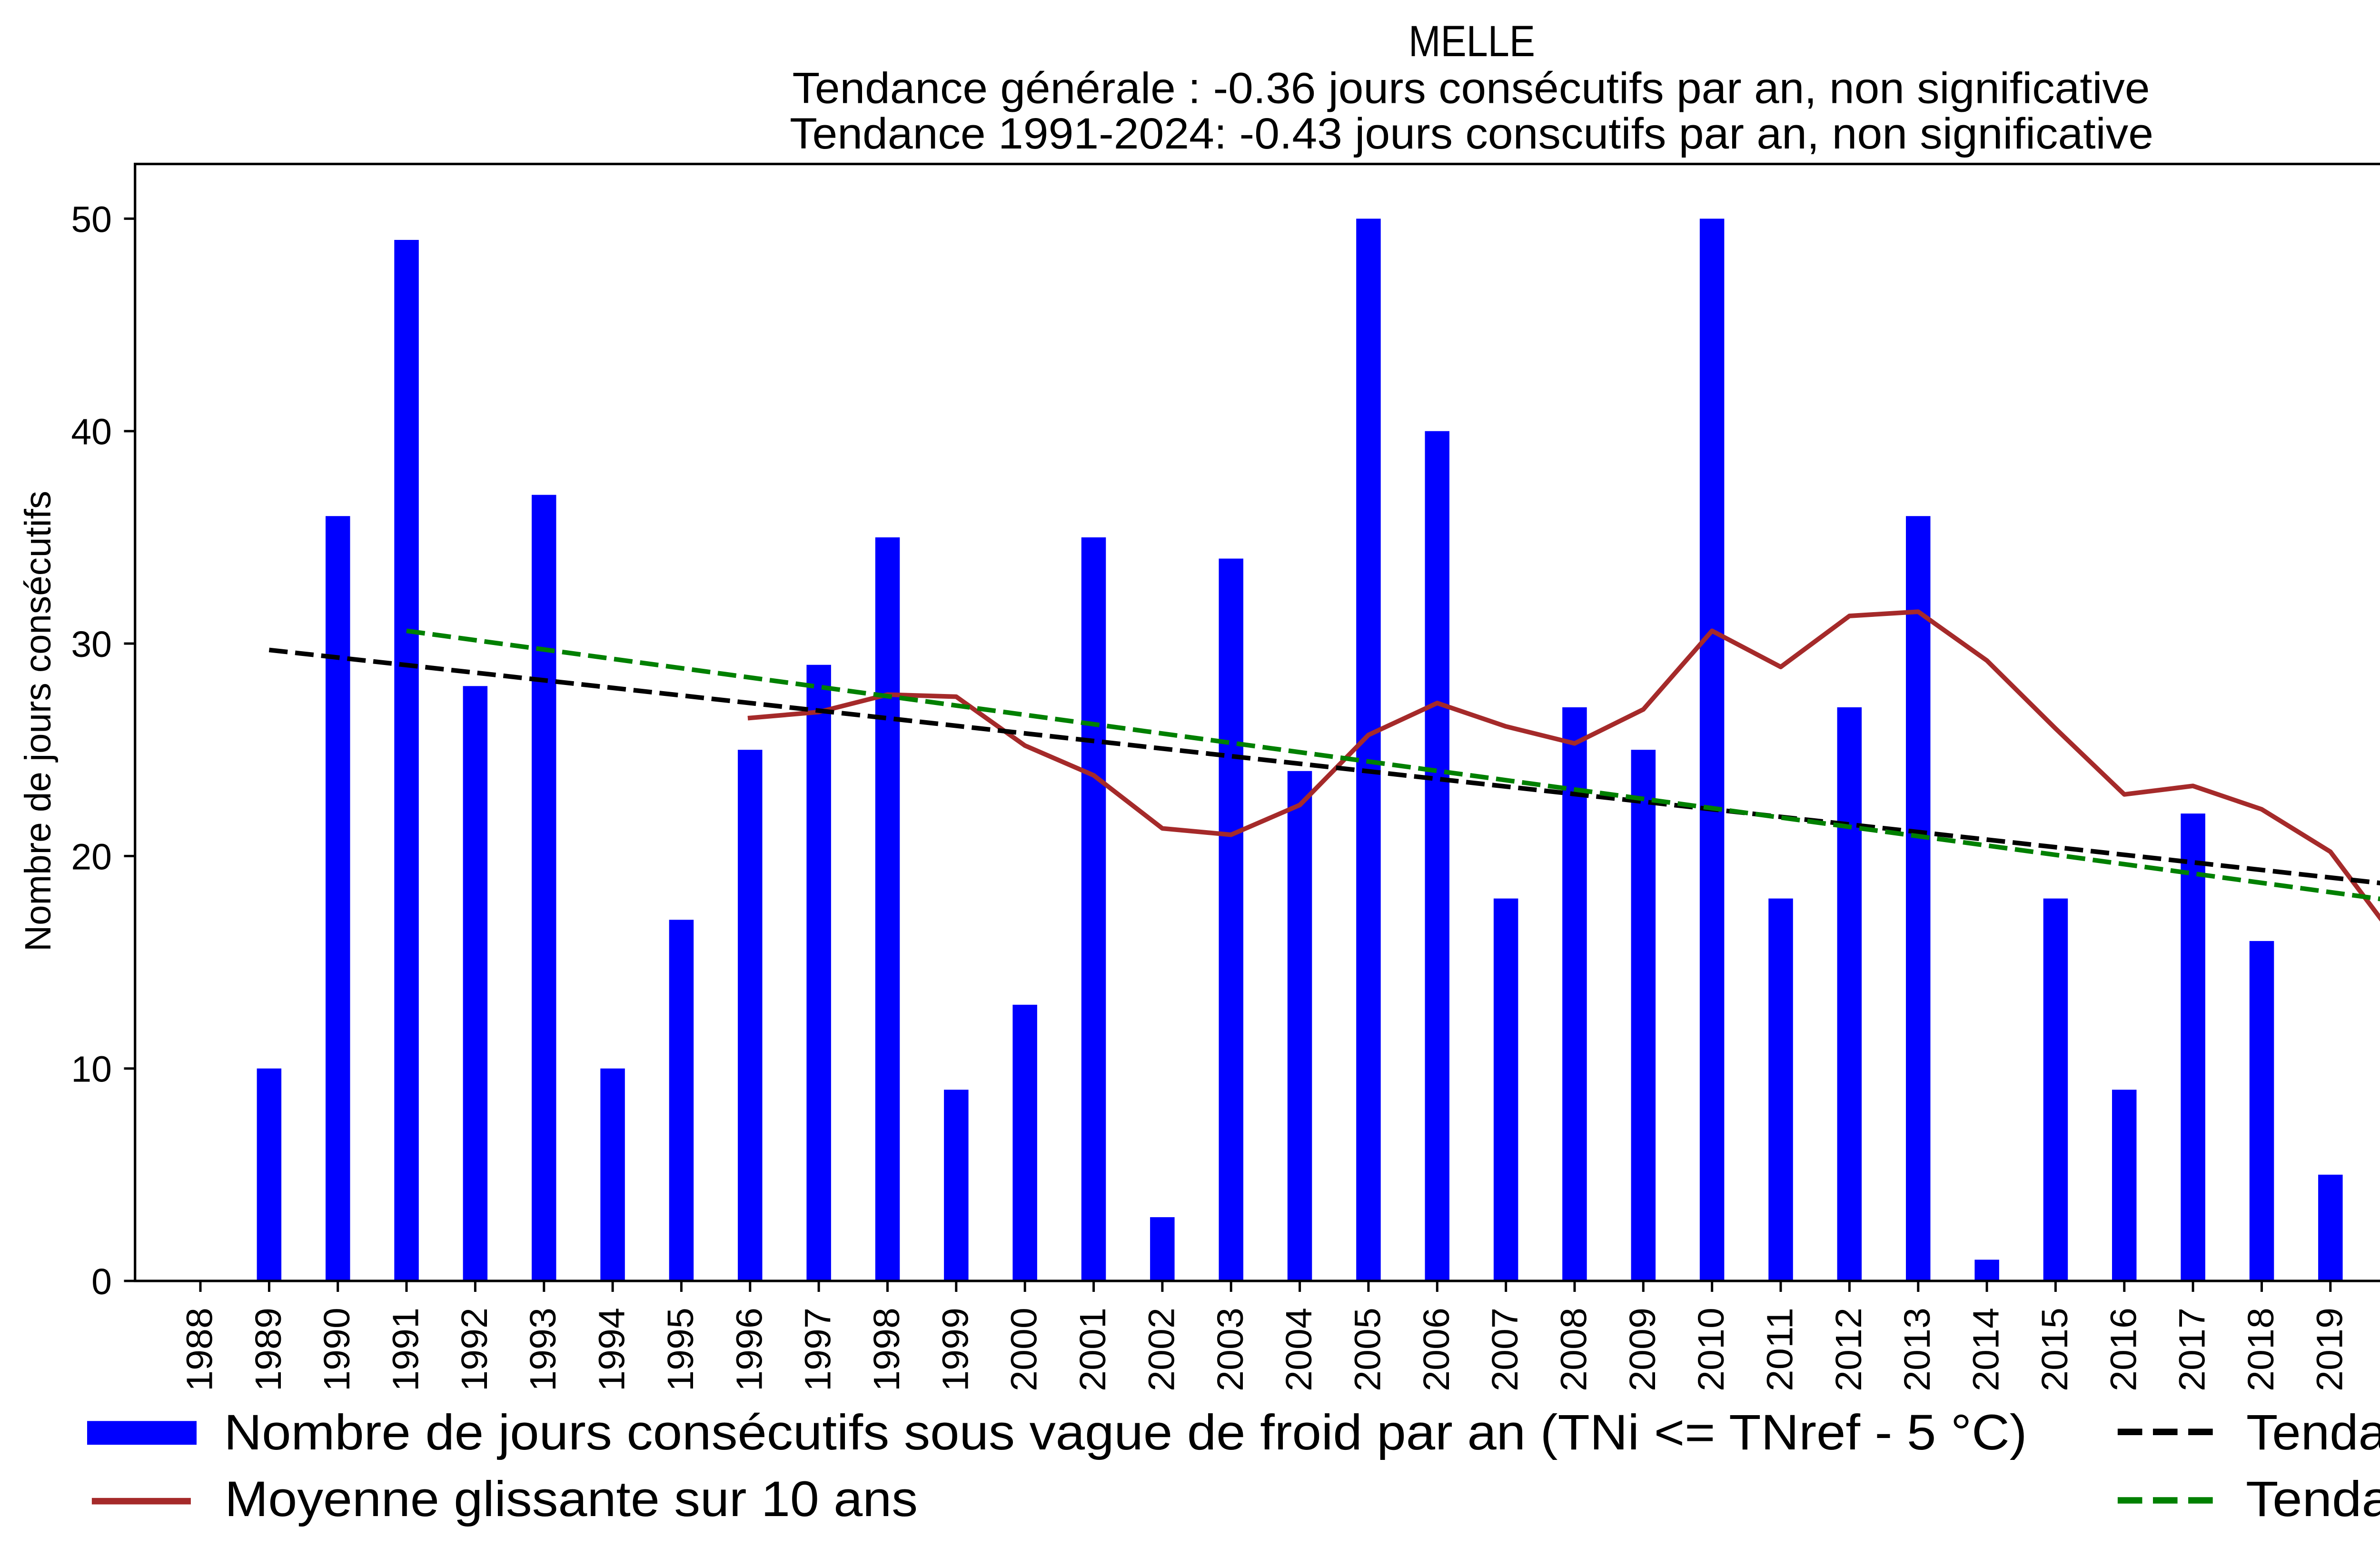 The width and height of the screenshot is (2380, 1567). What do you see at coordinates (38, 721) in the screenshot?
I see `svg-text: Nombre de jours consécutifs` at bounding box center [38, 721].